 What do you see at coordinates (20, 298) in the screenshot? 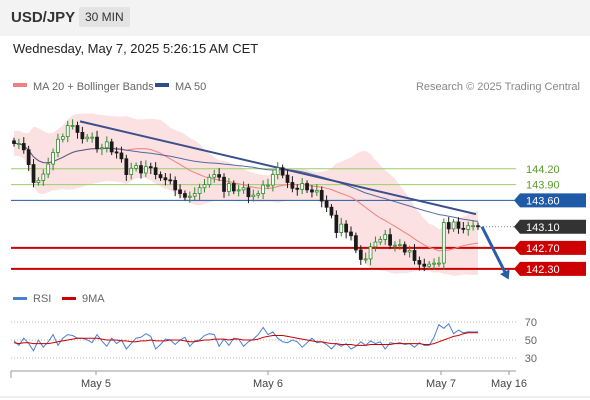
I see `rsi-legend-swatch` at bounding box center [20, 298].